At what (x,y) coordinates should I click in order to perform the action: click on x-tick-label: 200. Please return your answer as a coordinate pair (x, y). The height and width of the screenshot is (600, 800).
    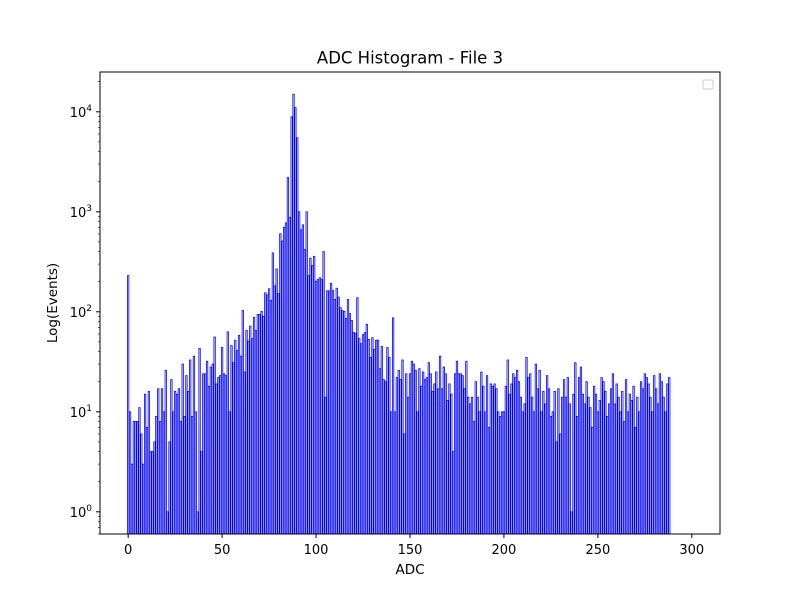
    Looking at the image, I should click on (504, 550).